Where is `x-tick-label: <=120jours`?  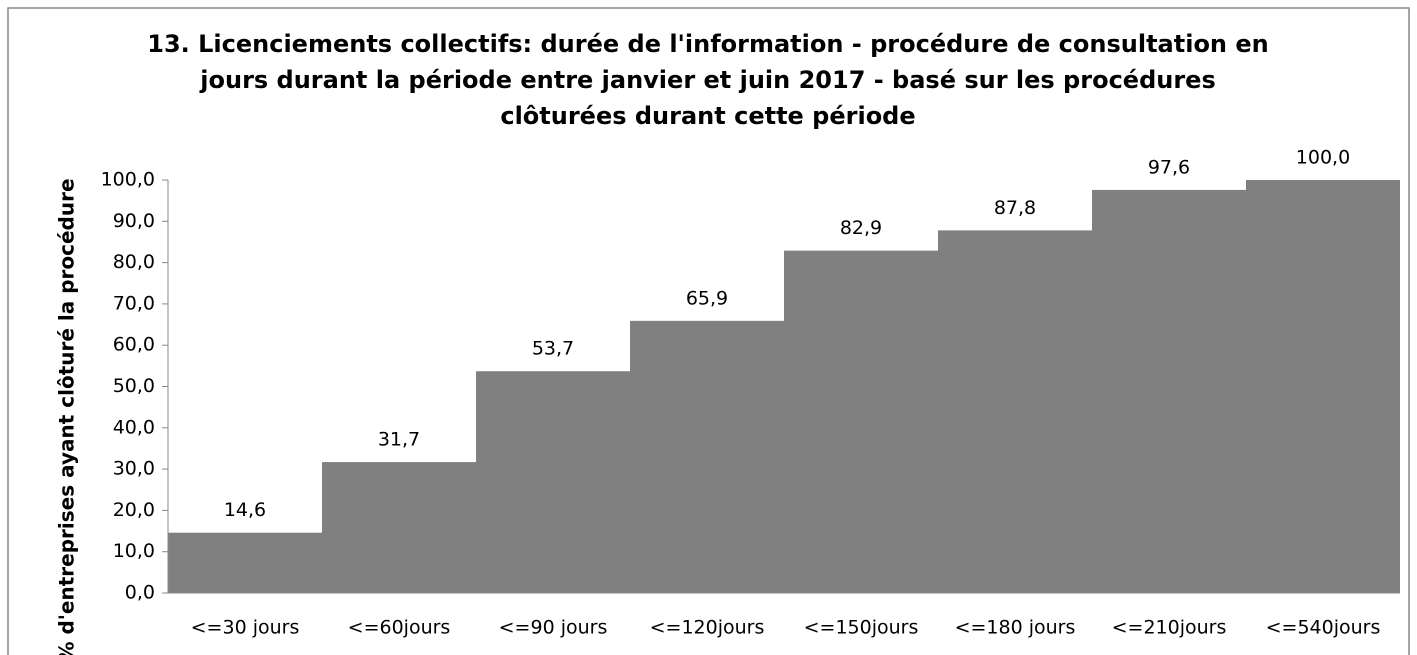 x-tick-label: <=120jours is located at coordinates (707, 628).